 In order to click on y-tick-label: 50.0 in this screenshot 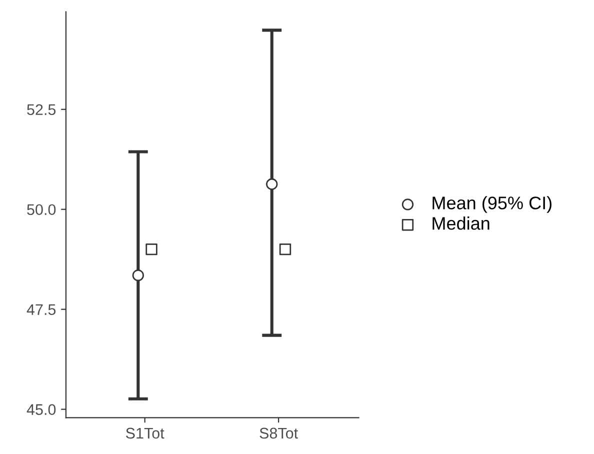, I will do `click(41, 210)`.